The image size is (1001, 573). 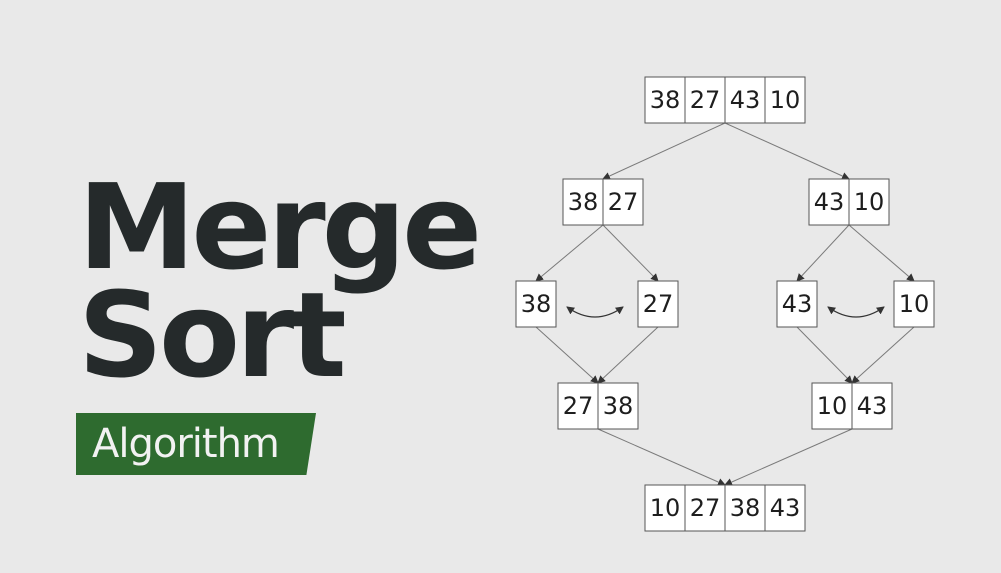 I want to click on array-node-leaf-4: 10, so click(x=914, y=304).